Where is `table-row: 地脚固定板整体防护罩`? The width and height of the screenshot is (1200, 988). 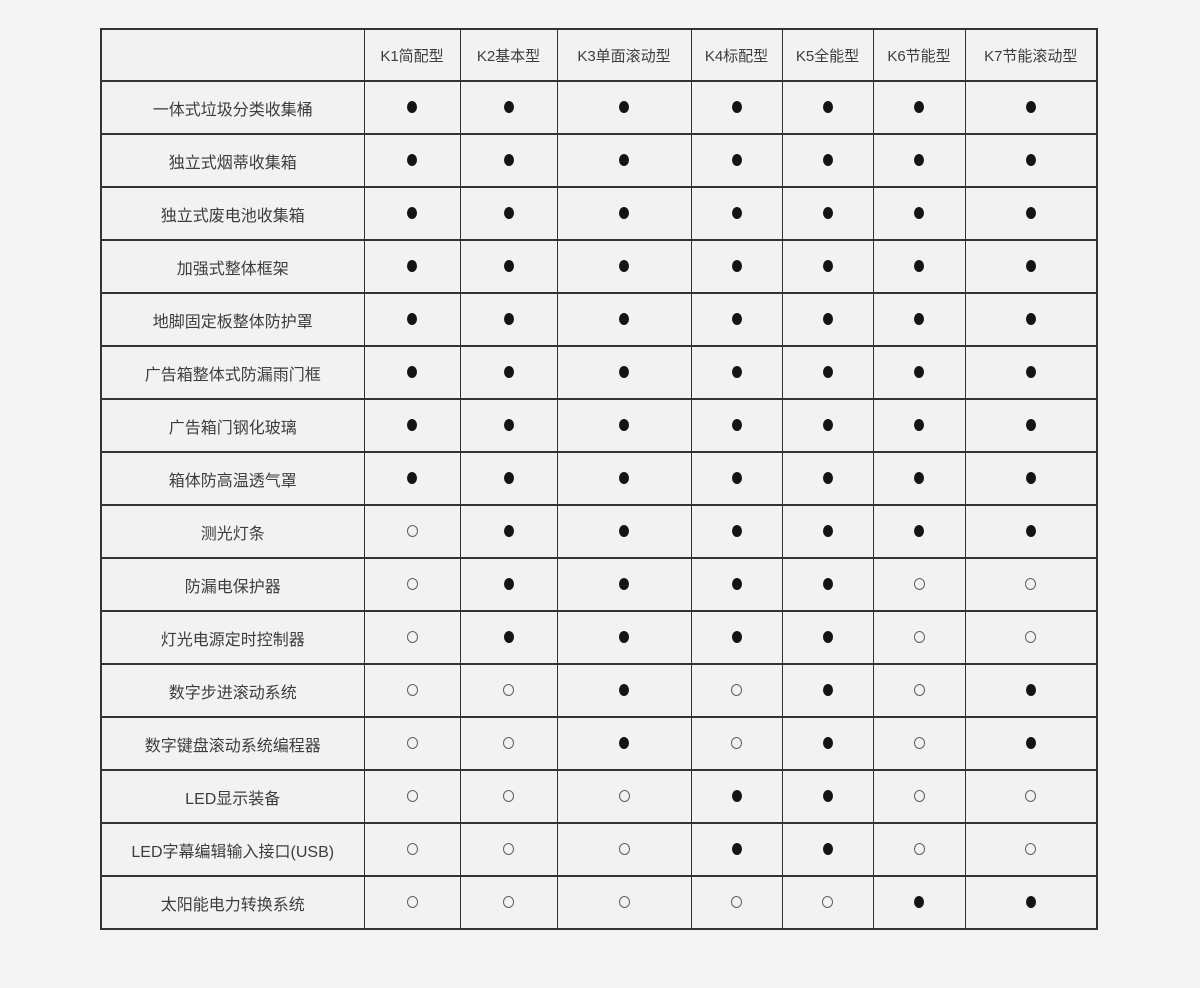
table-row: 地脚固定板整体防护罩 is located at coordinates (599, 319).